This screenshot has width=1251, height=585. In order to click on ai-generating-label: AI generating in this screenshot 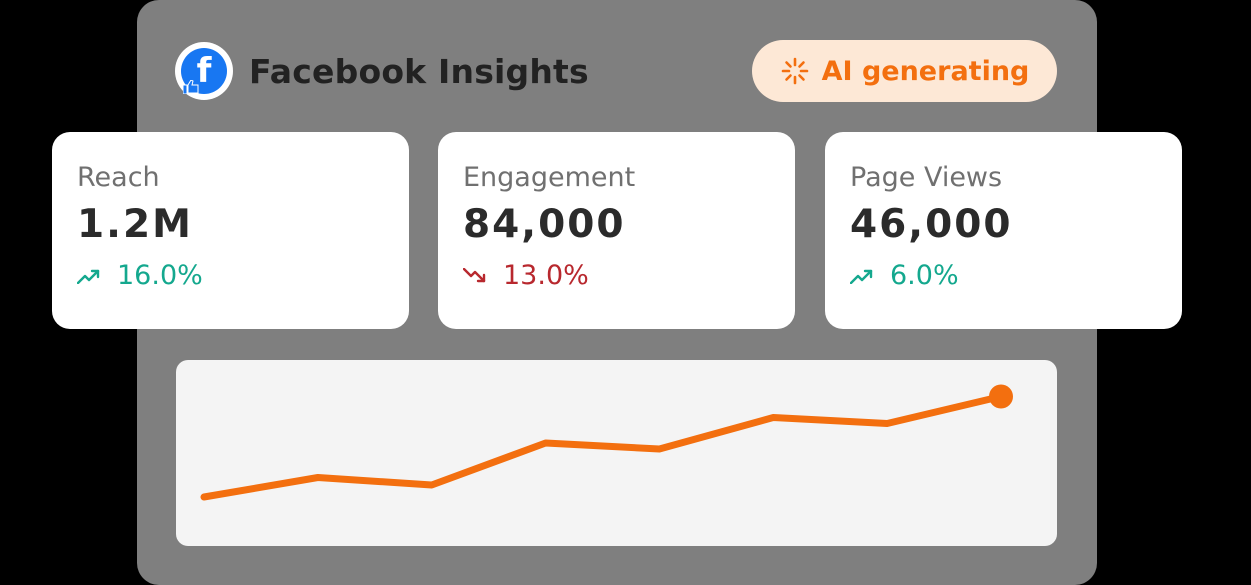, I will do `click(925, 71)`.